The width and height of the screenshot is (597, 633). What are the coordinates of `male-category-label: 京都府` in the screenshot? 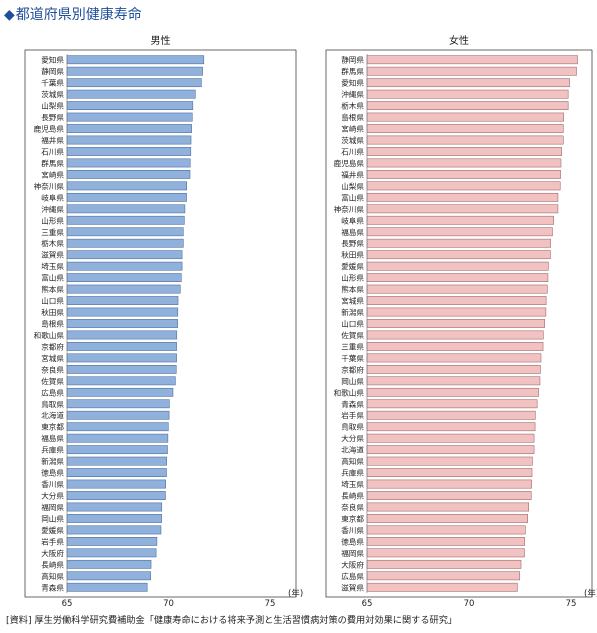 It's located at (52, 346).